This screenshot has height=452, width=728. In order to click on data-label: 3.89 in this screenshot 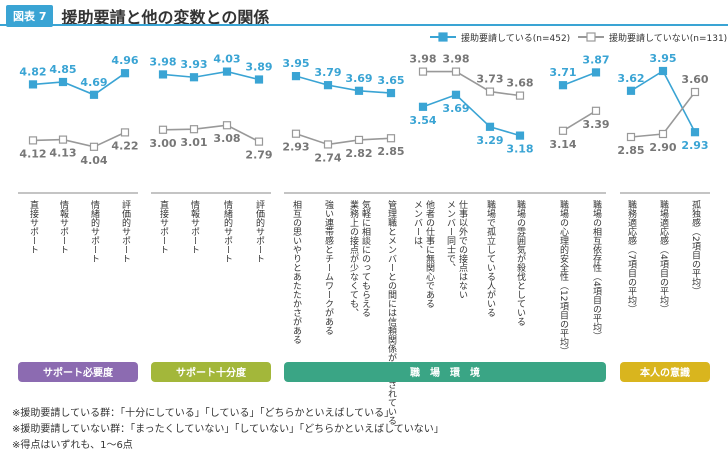, I will do `click(258, 67)`.